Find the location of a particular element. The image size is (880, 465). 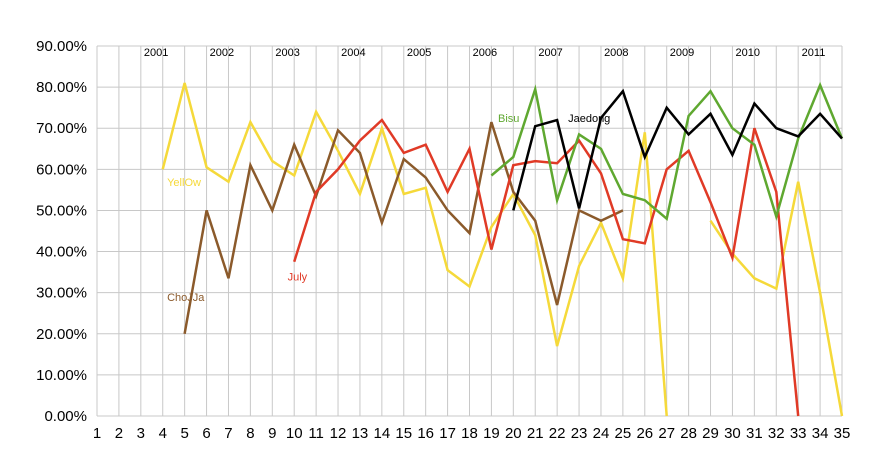

x-tick-label: 4 is located at coordinates (163, 433).